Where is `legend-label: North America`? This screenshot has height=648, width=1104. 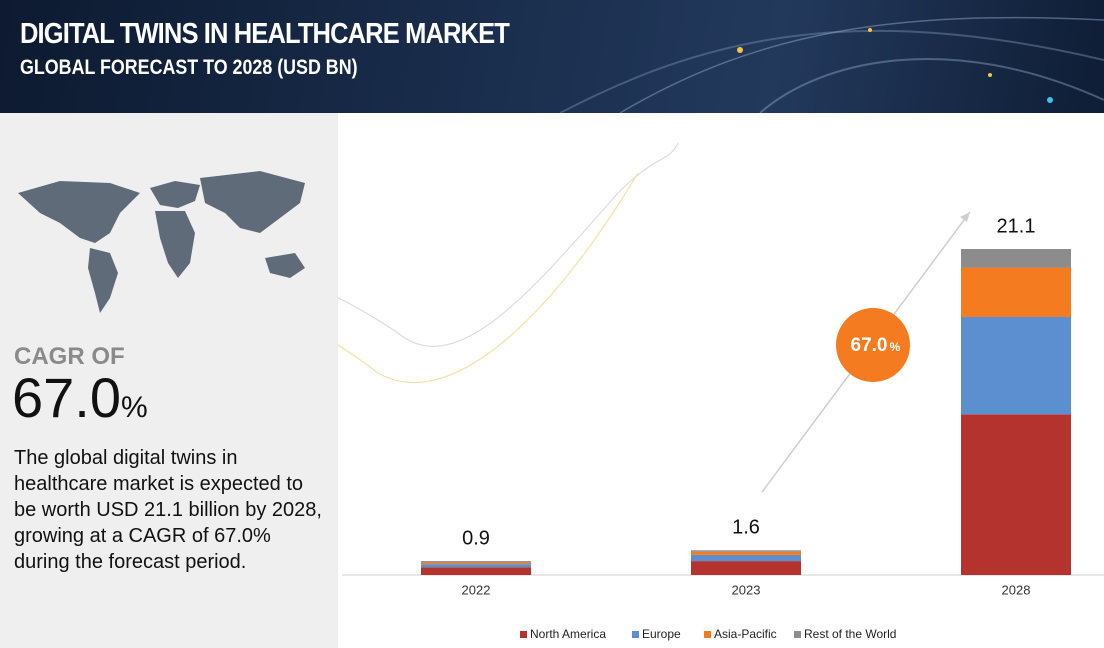 legend-label: North America is located at coordinates (568, 634).